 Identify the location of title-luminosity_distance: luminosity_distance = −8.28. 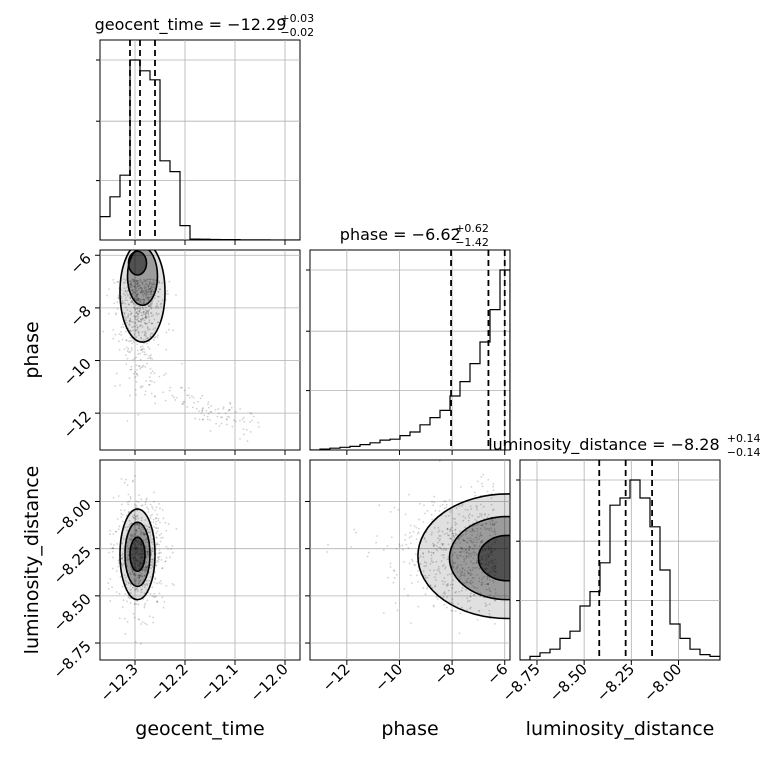
(603, 445).